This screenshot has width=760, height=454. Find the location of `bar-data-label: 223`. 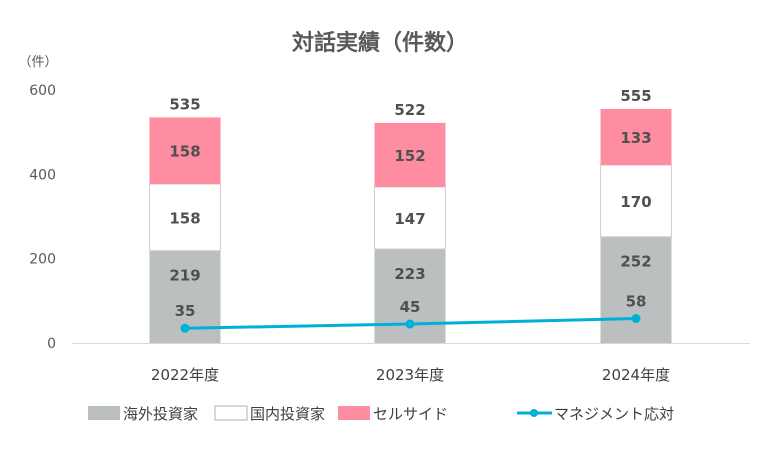

bar-data-label: 223 is located at coordinates (409, 274).